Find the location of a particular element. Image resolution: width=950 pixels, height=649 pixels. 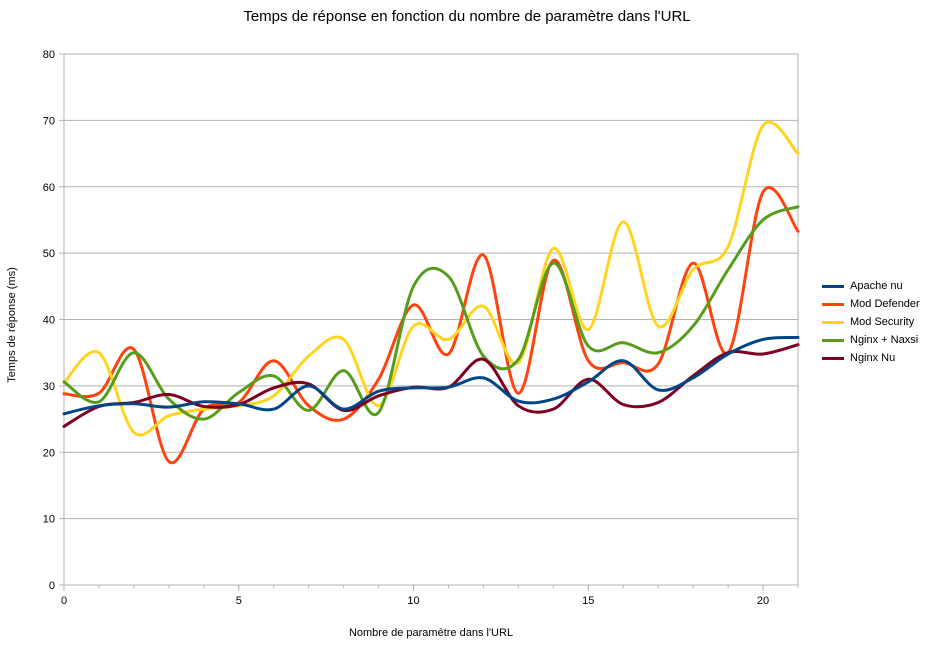

x-tick-label: 20 is located at coordinates (763, 601).